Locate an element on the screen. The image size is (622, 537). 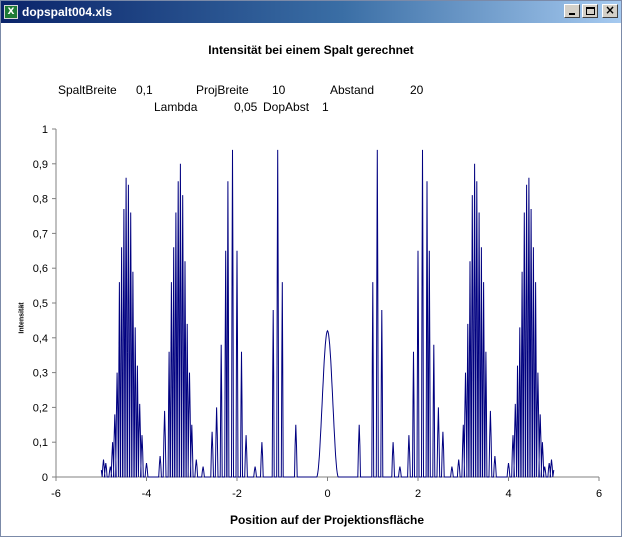
title-bar: X dopspalt004.xls × is located at coordinates (311, 12).